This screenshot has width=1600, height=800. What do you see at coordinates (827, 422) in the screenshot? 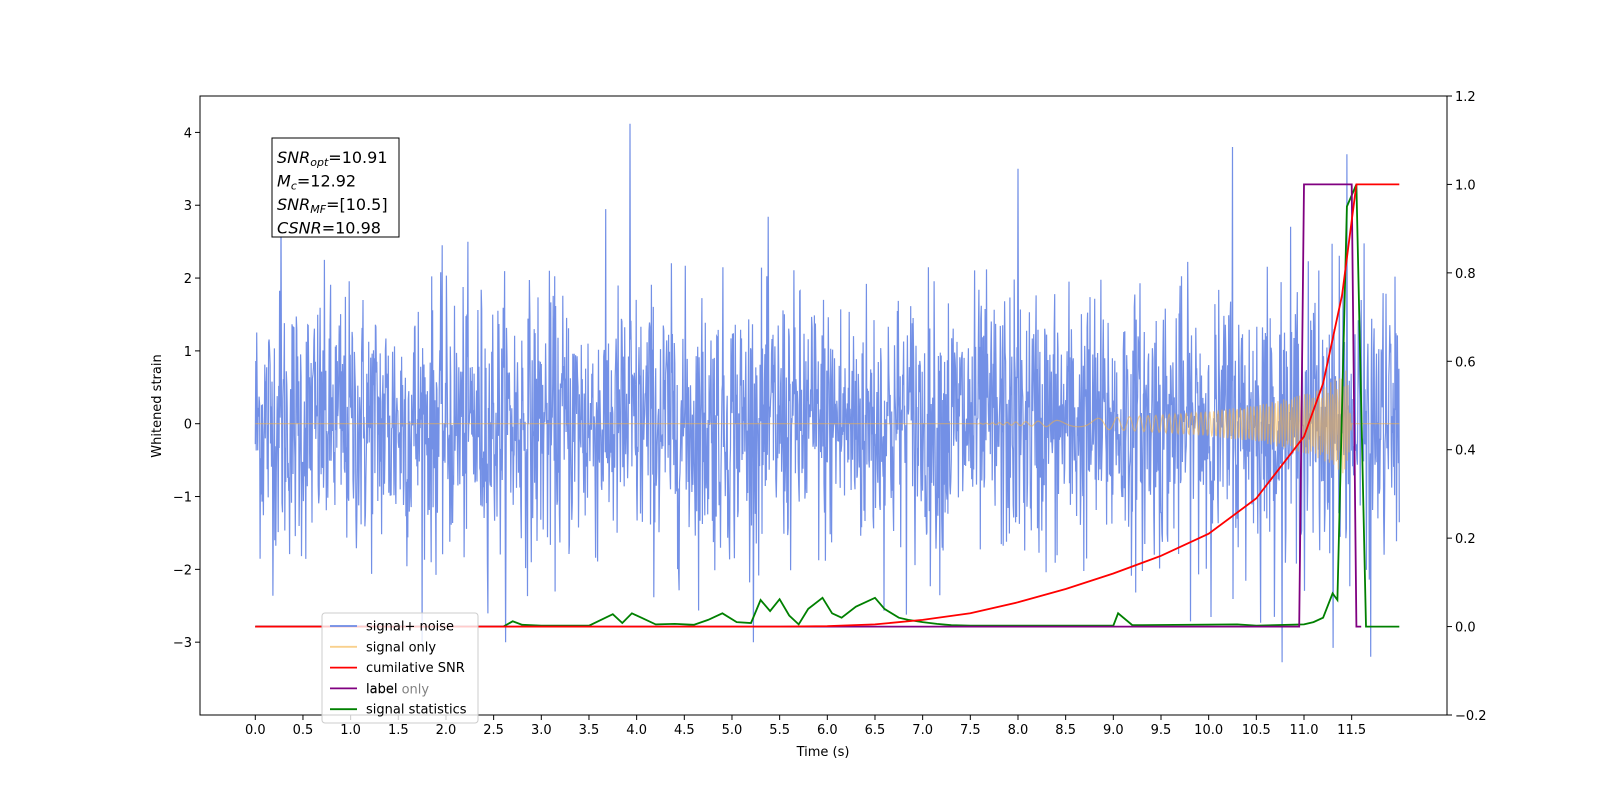
I see `signal-only-line` at bounding box center [827, 422].